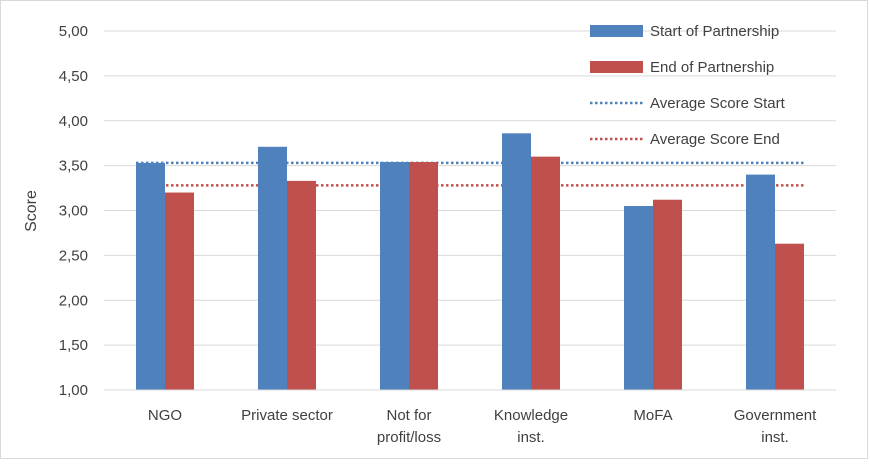 Image resolution: width=870 pixels, height=467 pixels. What do you see at coordinates (531, 415) in the screenshot?
I see `x-tick-label-line: Knowledge` at bounding box center [531, 415].